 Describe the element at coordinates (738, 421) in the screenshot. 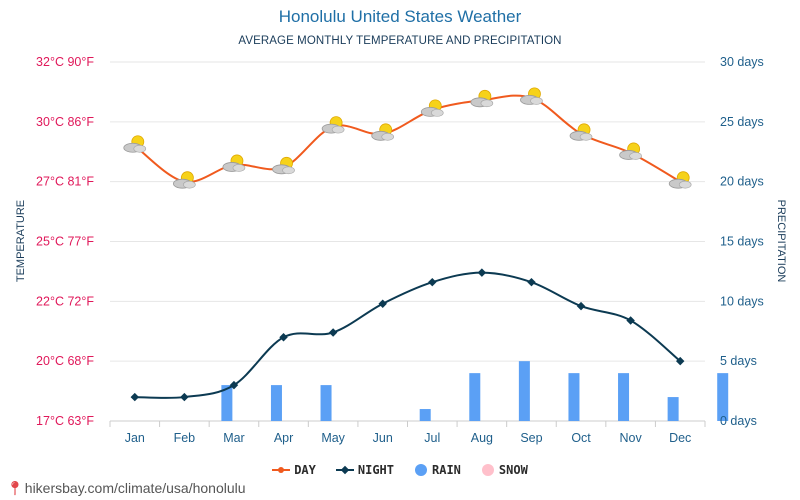

I see `y-right-tick-label: 0 days` at that location.